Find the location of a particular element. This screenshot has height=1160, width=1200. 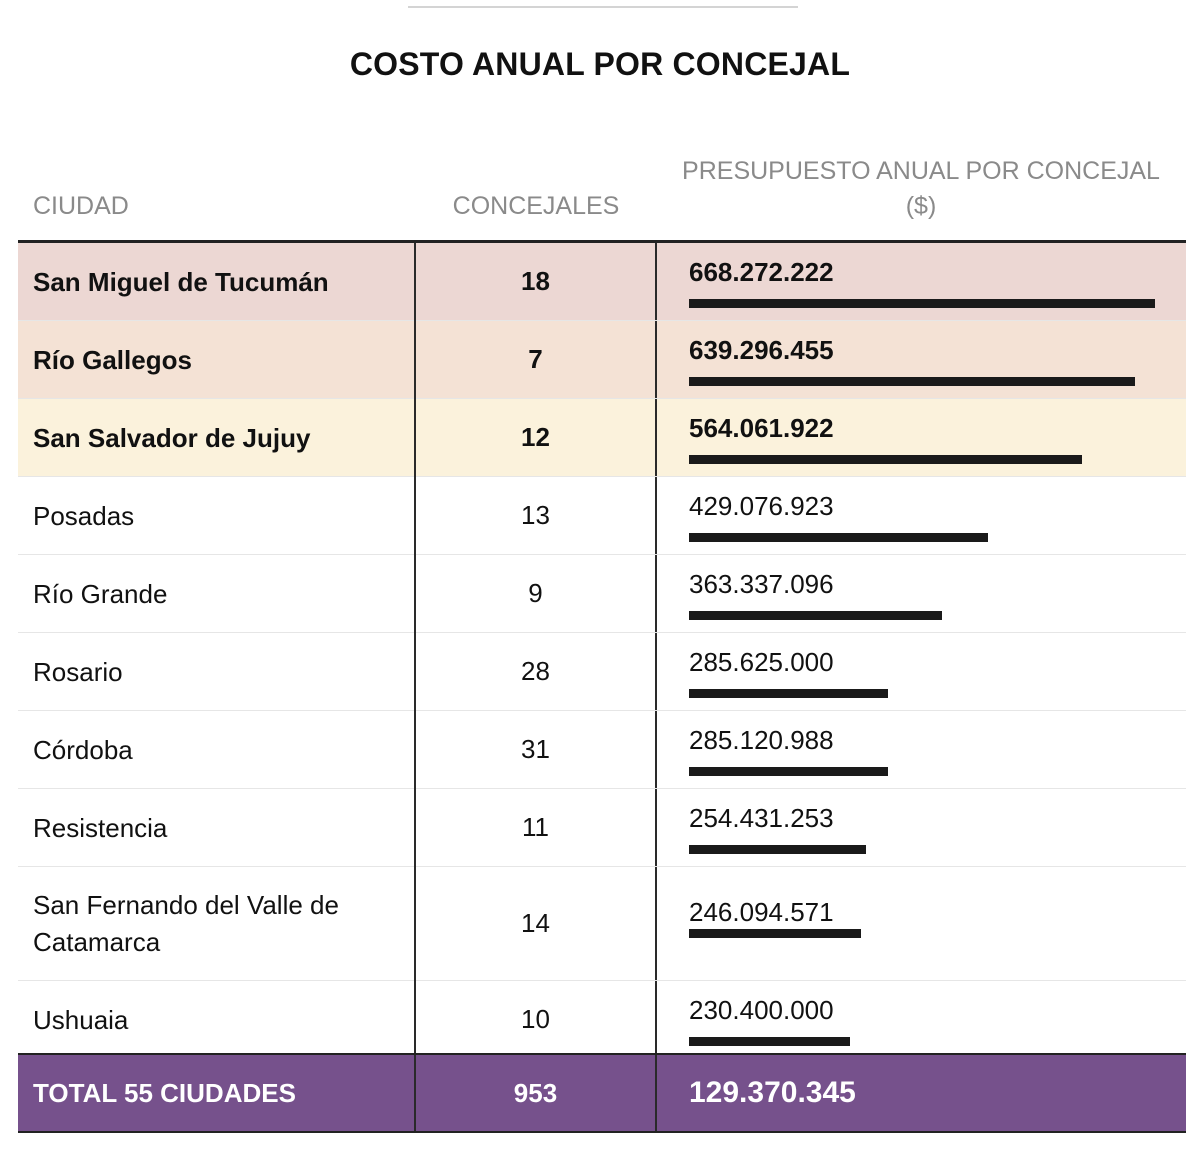

city-cell: Ushuaia is located at coordinates (217, 1020).